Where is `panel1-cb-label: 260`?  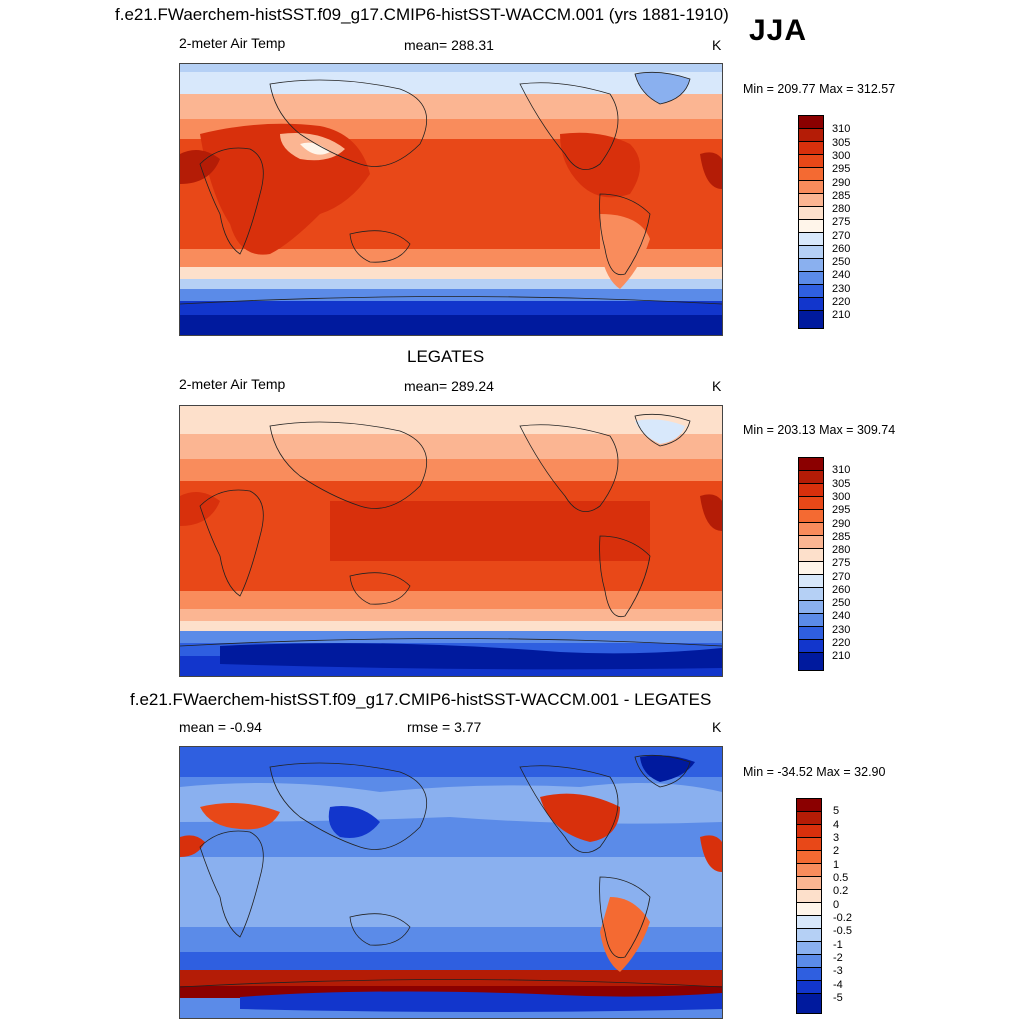
panel1-cb-label: 260 is located at coordinates (841, 249).